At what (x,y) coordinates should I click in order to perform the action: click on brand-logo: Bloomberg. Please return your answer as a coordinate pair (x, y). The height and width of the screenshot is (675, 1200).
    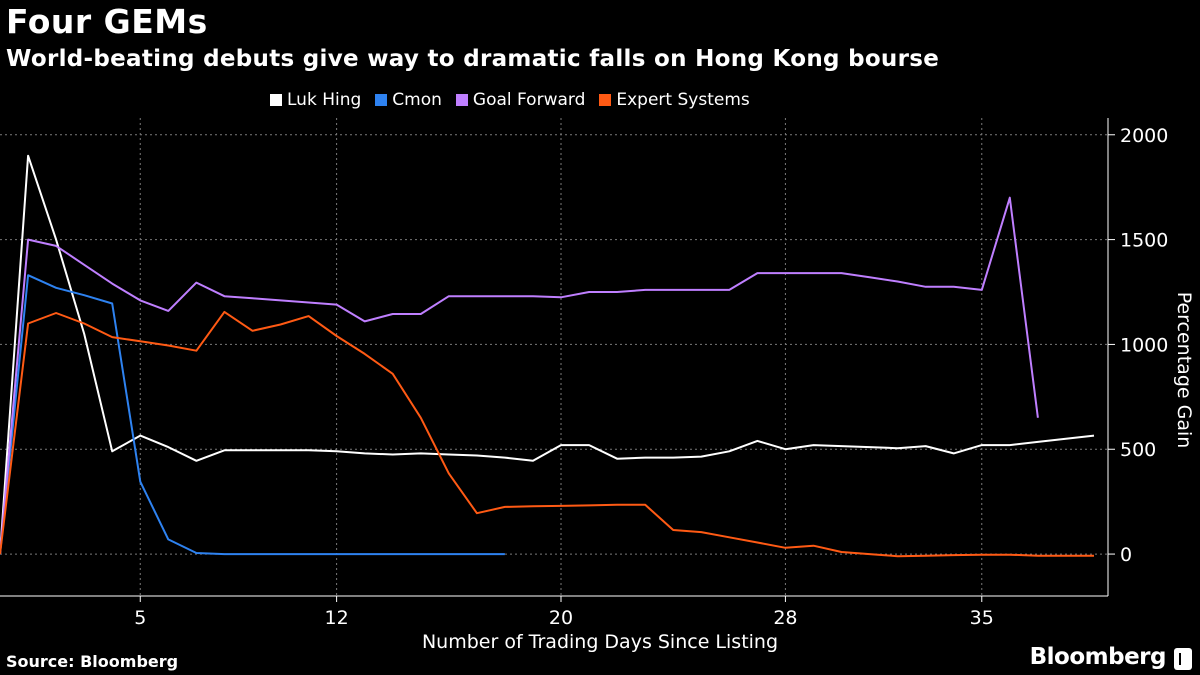
    Looking at the image, I should click on (1098, 657).